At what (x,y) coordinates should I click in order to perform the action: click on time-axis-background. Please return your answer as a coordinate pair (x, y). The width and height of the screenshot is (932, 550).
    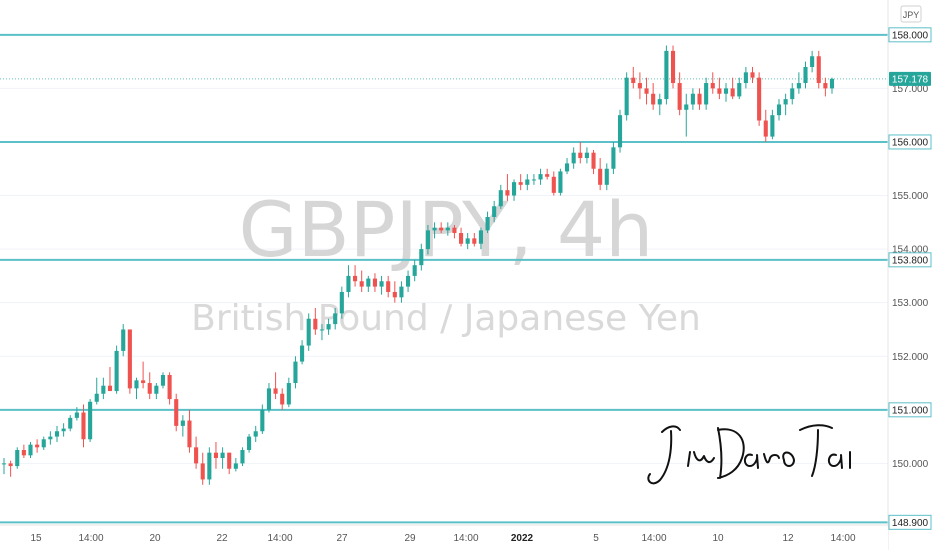
    Looking at the image, I should click on (444, 537).